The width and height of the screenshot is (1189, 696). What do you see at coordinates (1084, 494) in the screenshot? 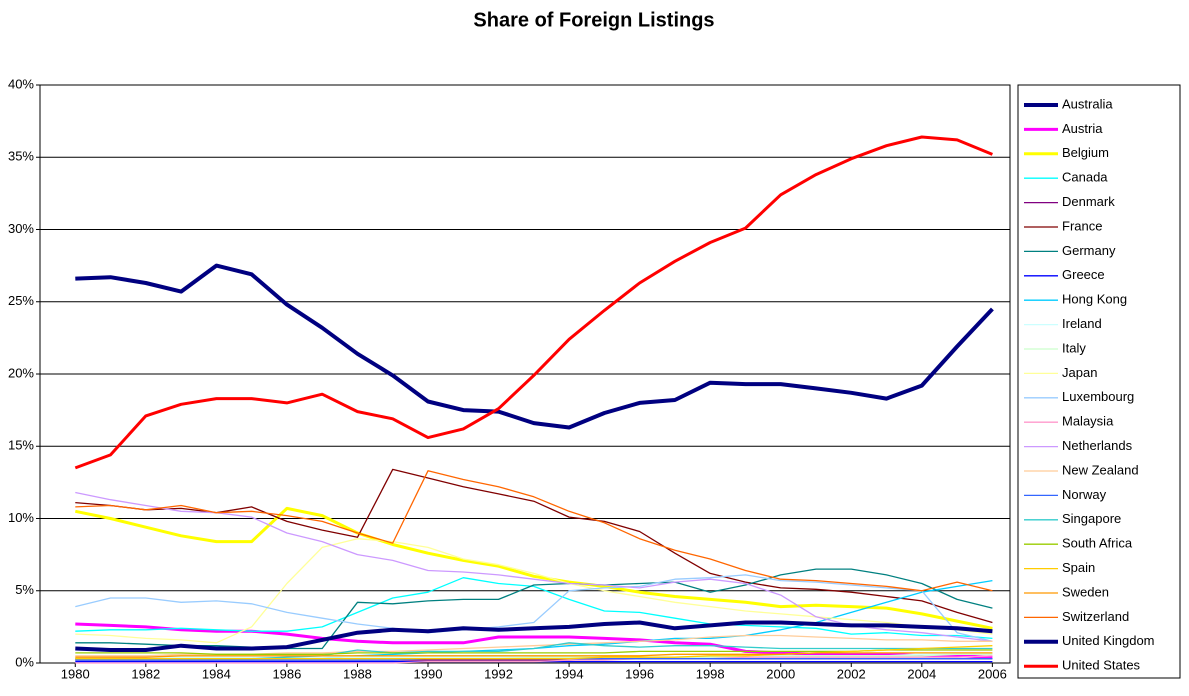
I see `legend-label: Norway` at bounding box center [1084, 494].